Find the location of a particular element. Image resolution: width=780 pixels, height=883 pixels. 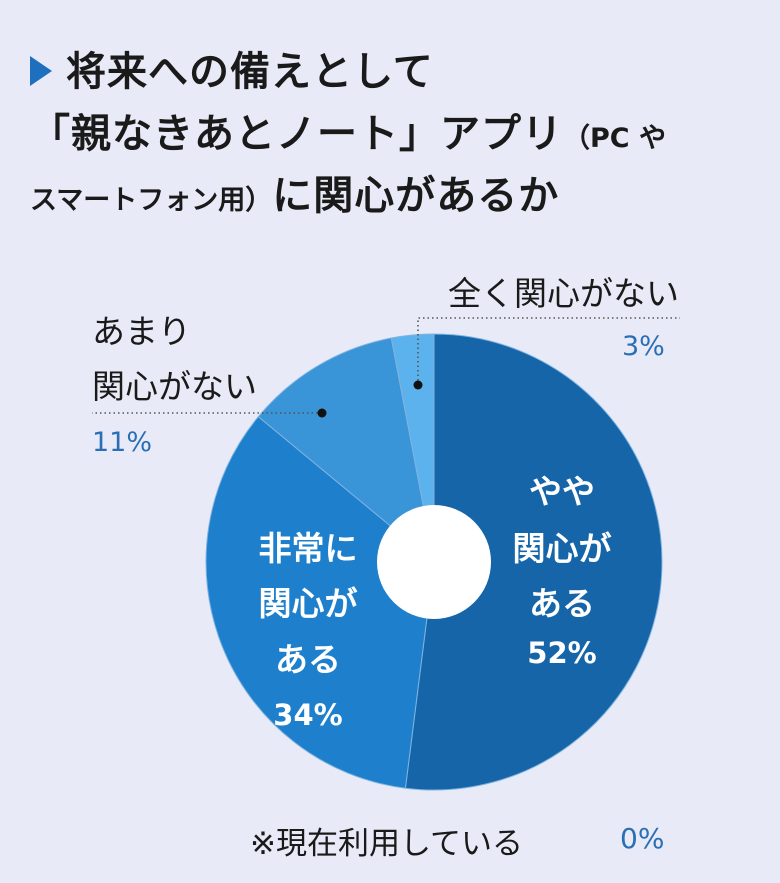

slice-label-yaya-3: ある is located at coordinates (562, 603).